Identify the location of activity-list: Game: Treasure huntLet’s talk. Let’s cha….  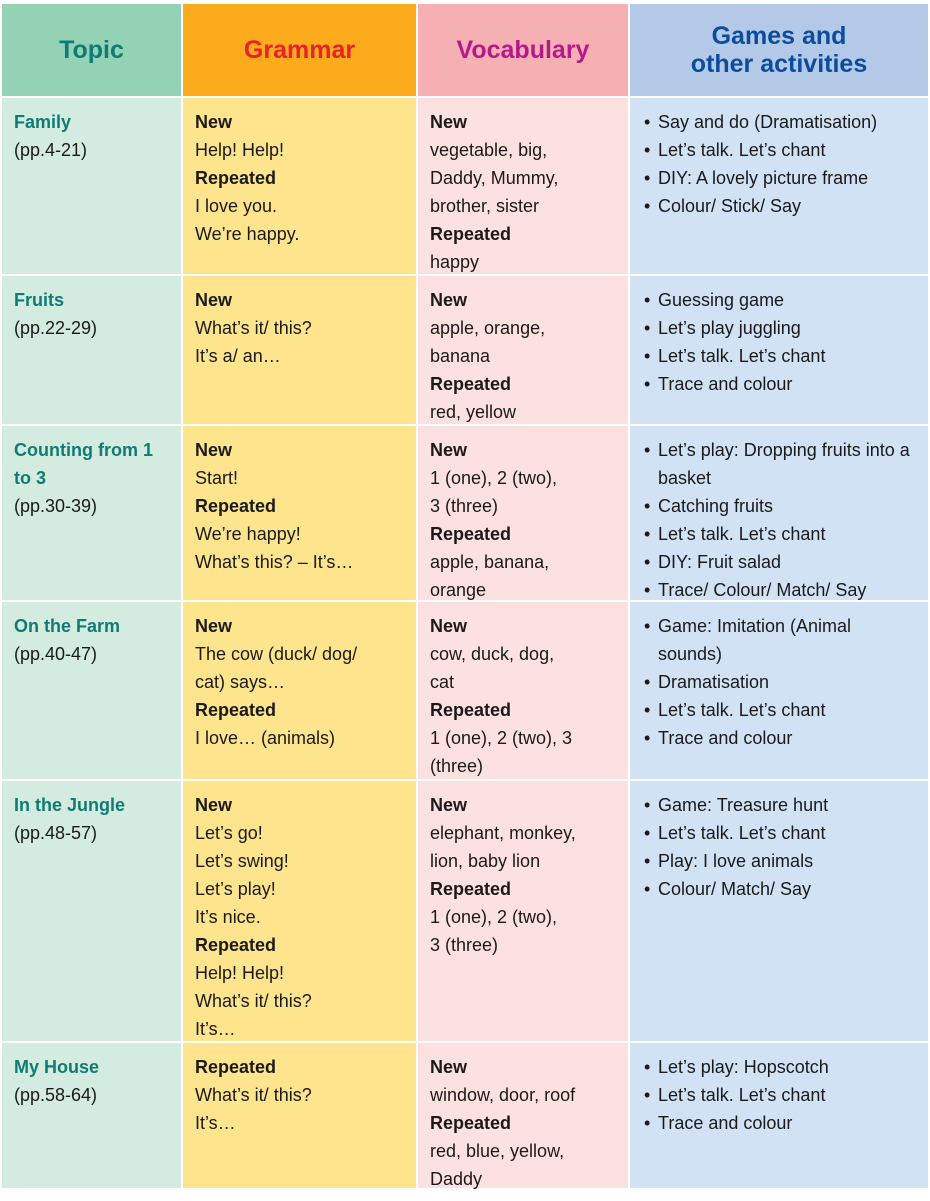
(780, 847).